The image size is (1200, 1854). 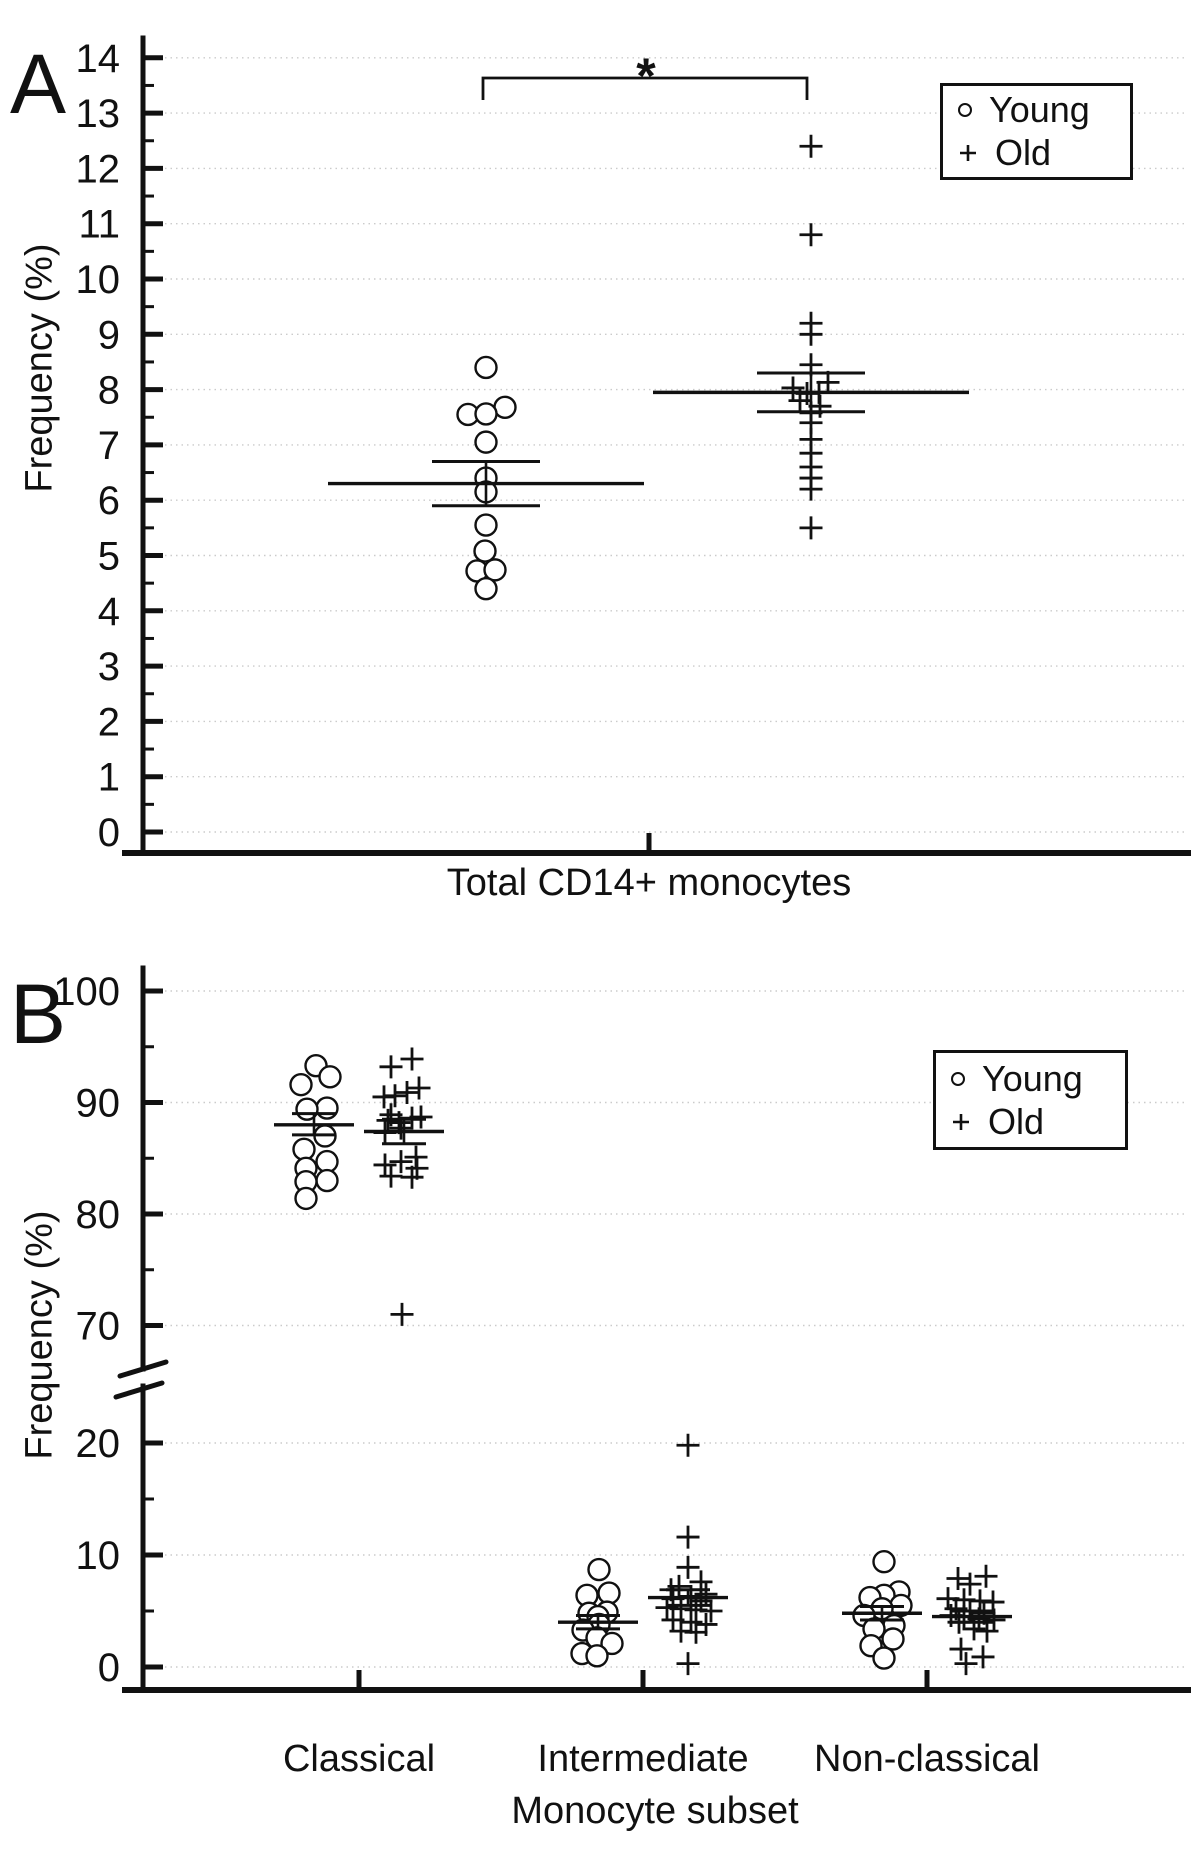 I want to click on y-tick-label: 1, so click(x=109, y=778).